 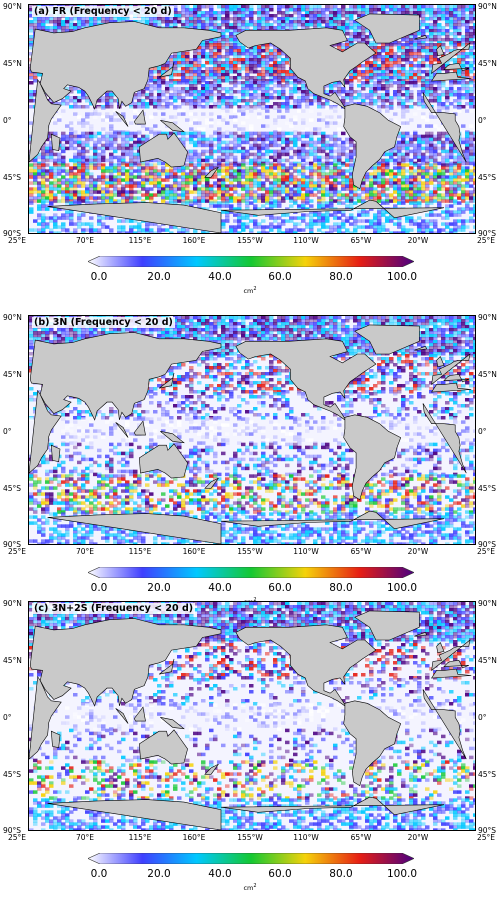 What do you see at coordinates (114, 608) in the screenshot?
I see `panel-title: (c) 3N+2S (Frequency < 20 d)` at bounding box center [114, 608].